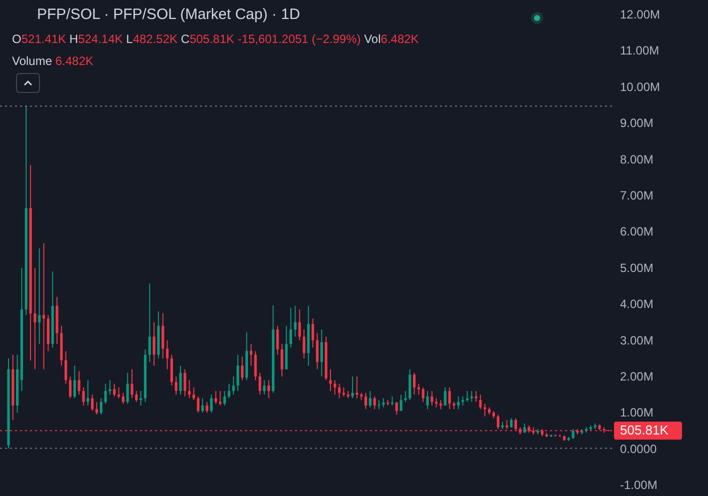 The image size is (708, 496). What do you see at coordinates (637, 195) in the screenshot?
I see `y-tick-label: 7.00M` at bounding box center [637, 195].